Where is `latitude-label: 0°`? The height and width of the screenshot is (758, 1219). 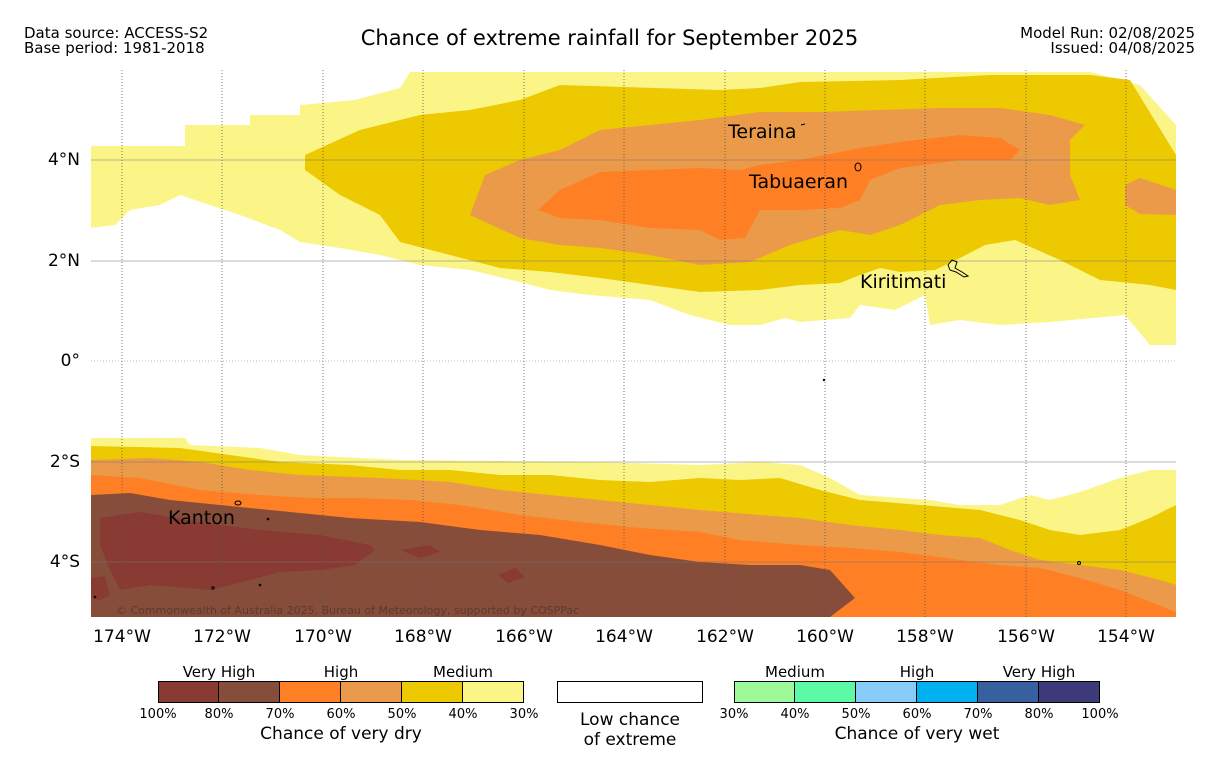
latitude-label: 0° is located at coordinates (70, 361).